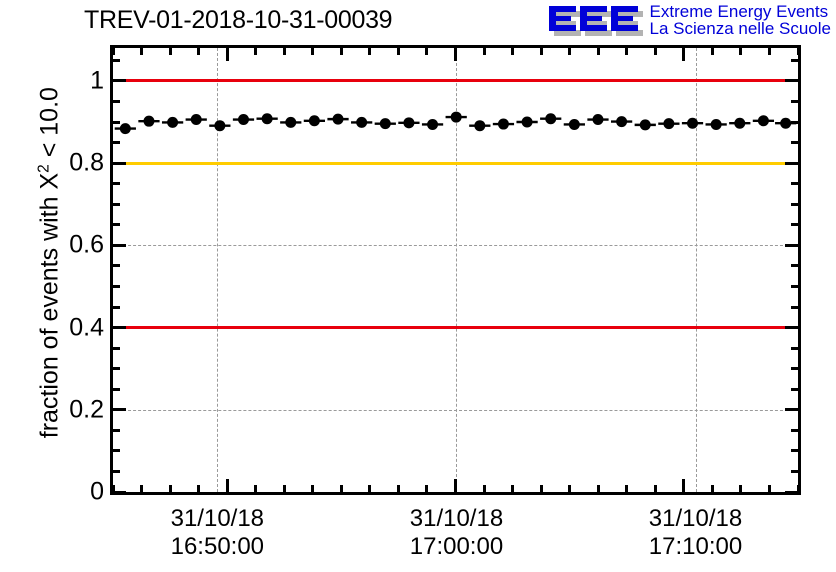  I want to click on y-axis-tick-label: 0, so click(97, 491).